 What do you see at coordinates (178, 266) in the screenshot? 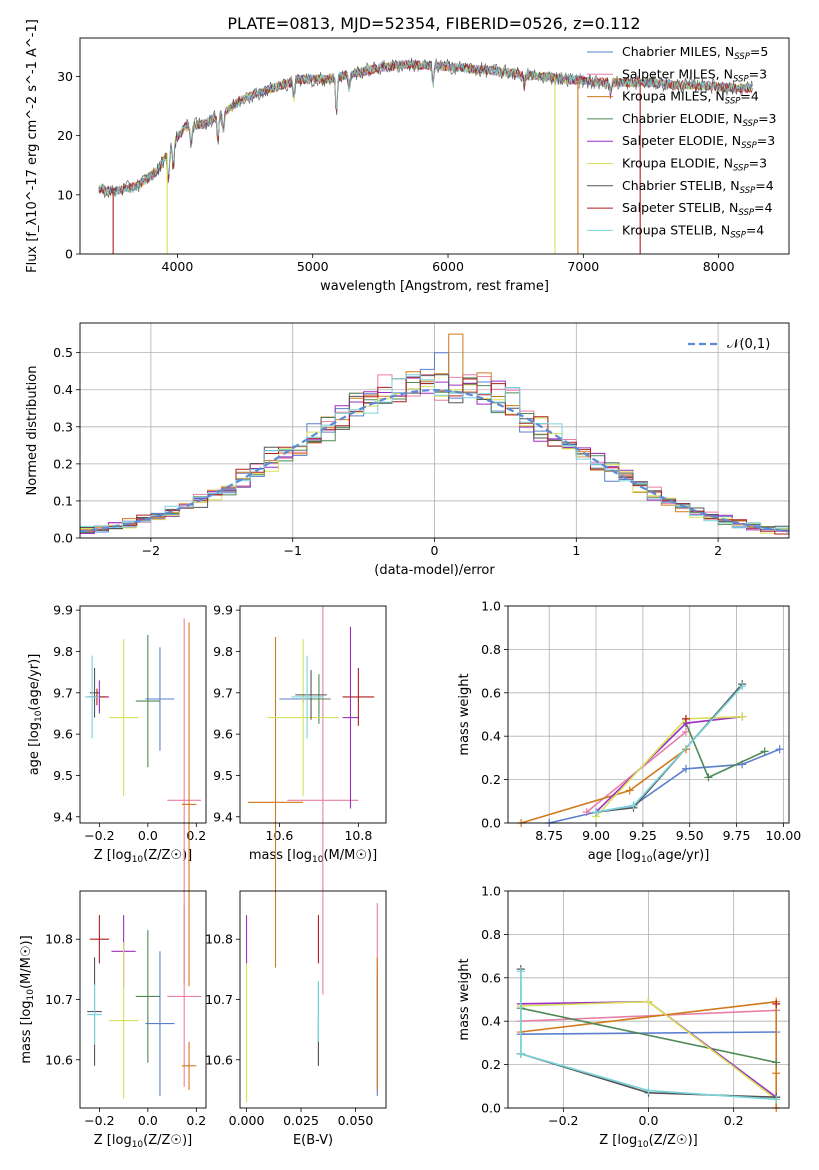
I see `x-tick-label: 4000` at bounding box center [178, 266].